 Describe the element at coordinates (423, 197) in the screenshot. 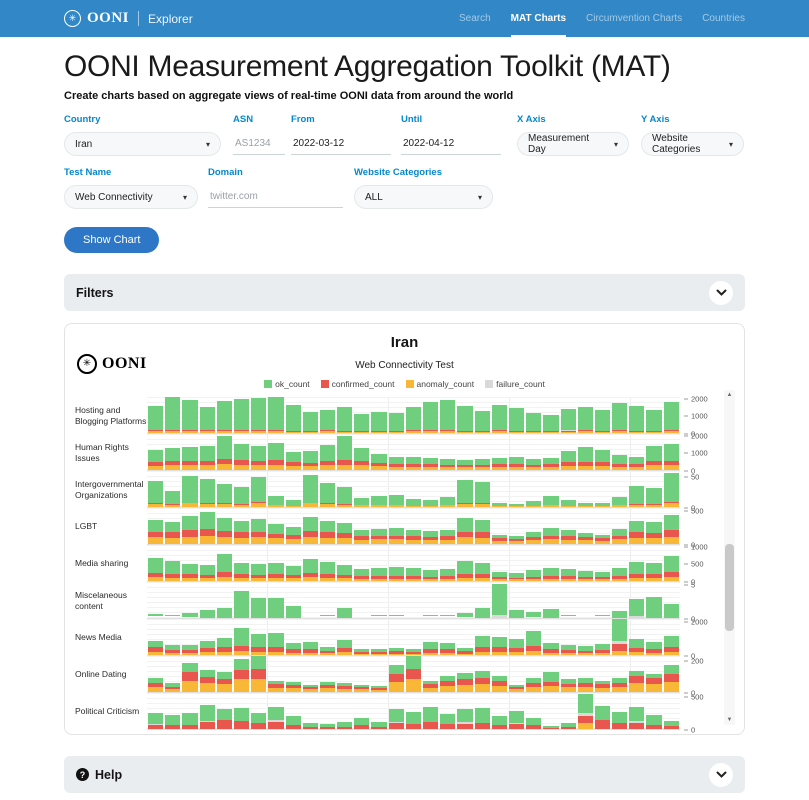

I see `website-categories-select: ALL ▾` at that location.